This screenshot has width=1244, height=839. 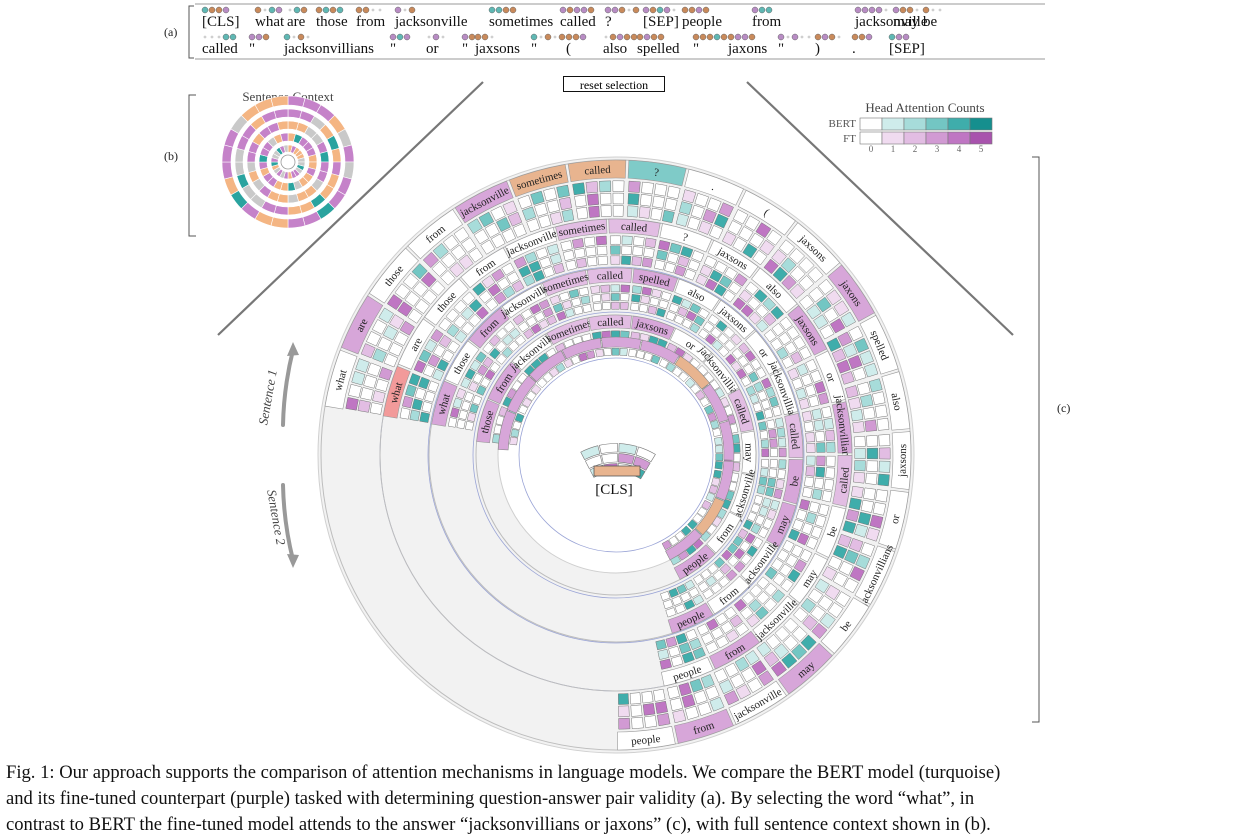 What do you see at coordinates (766, 22) in the screenshot?
I see `token-0-11: from` at bounding box center [766, 22].